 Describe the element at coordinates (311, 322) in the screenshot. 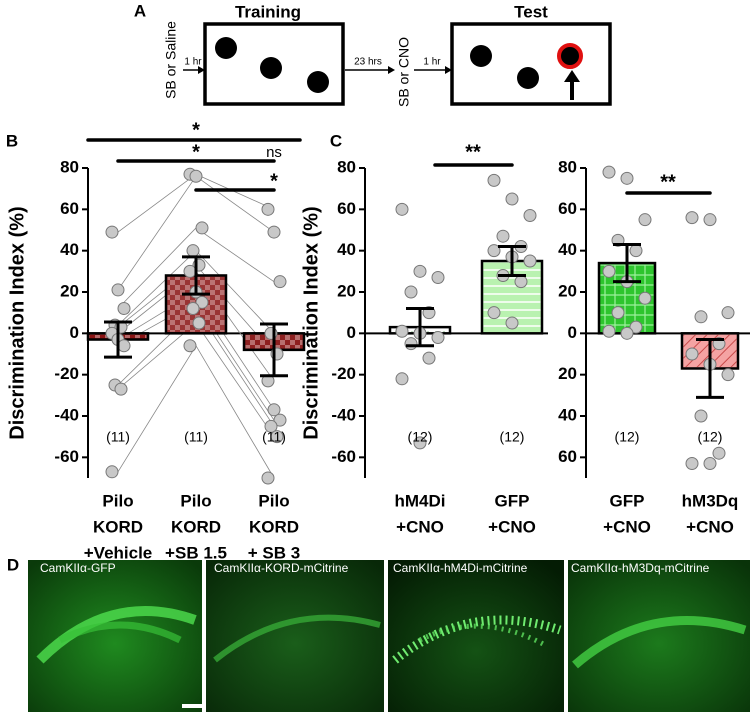

I see `y-axis-label: Discrimination Index (%)` at that location.